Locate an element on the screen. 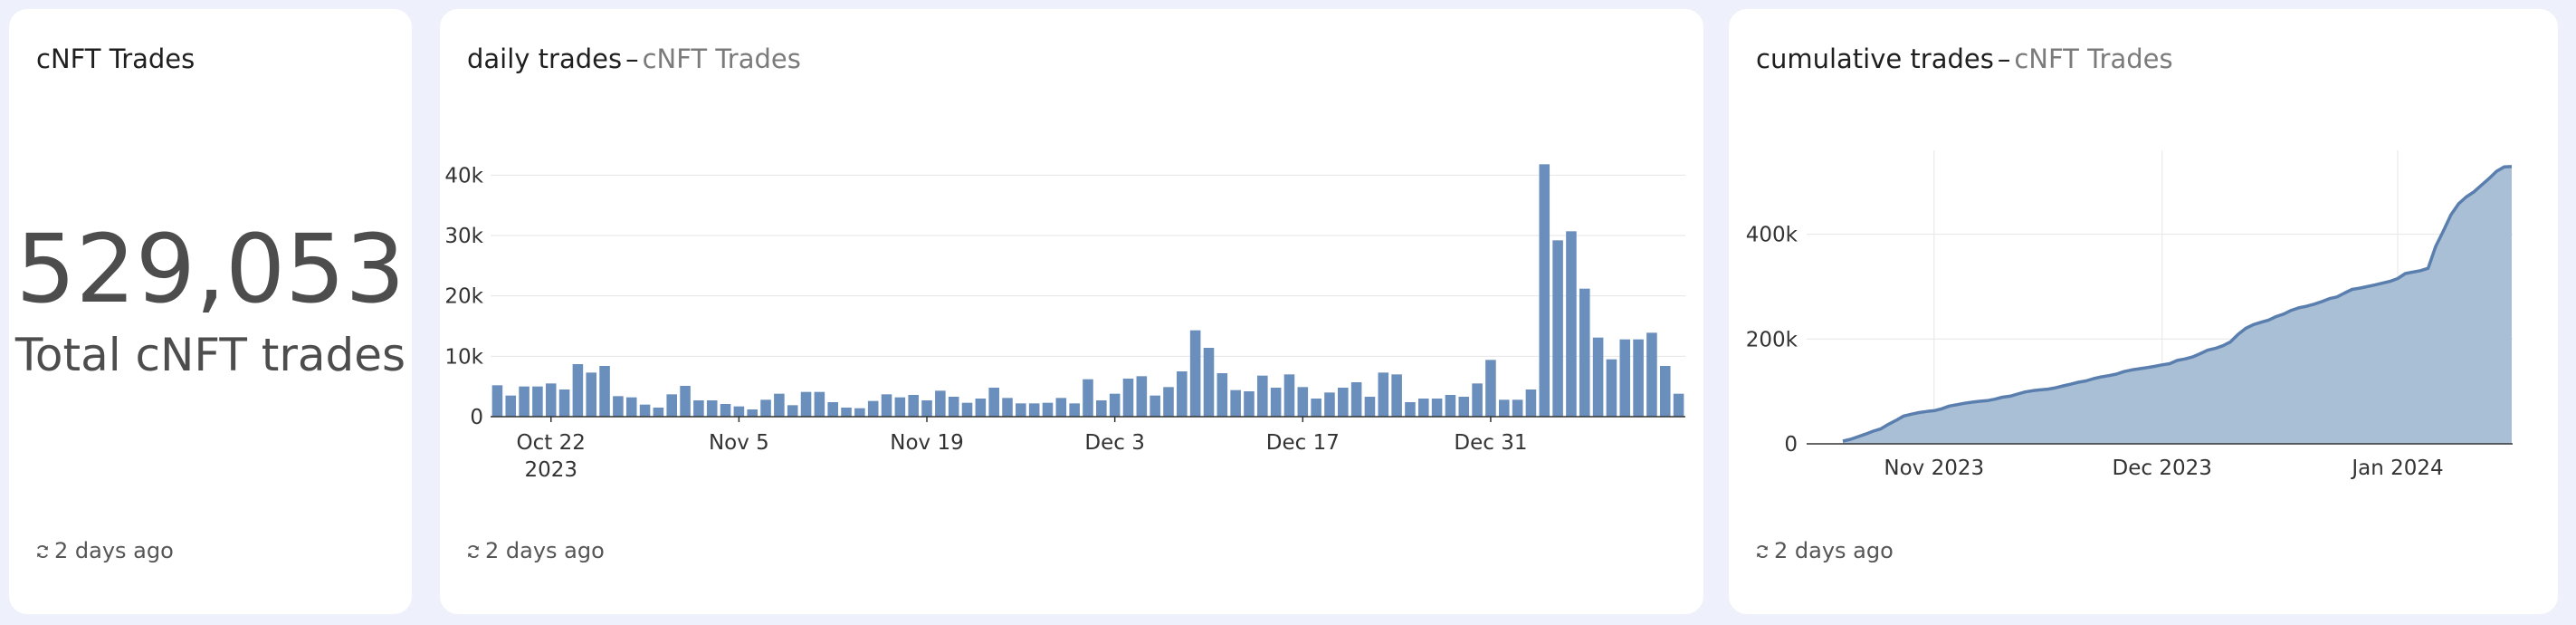 Image resolution: width=2576 pixels, height=625 pixels. cumulative-updated: 2 days ago is located at coordinates (1824, 551).